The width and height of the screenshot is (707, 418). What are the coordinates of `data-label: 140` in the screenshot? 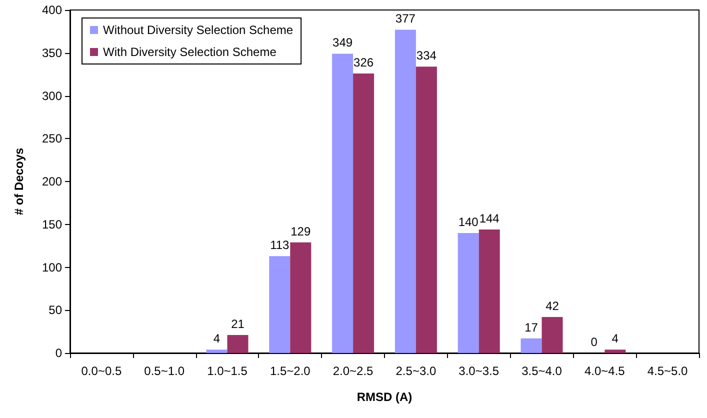 It's located at (468, 221).